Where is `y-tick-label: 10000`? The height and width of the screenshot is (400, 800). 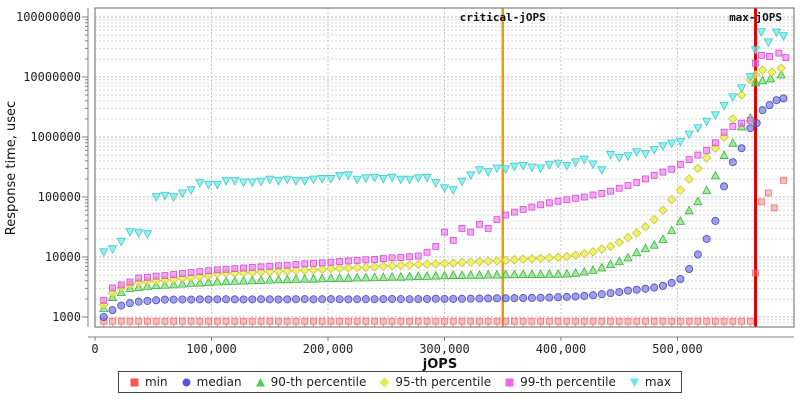 y-tick-label: 10000 is located at coordinates (63, 257).